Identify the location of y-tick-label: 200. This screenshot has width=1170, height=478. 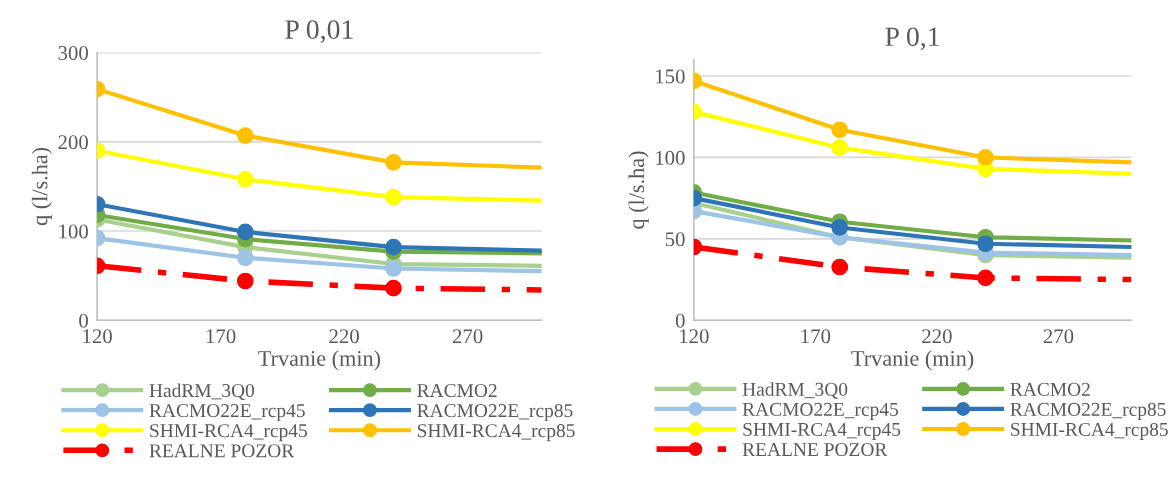
(73, 142).